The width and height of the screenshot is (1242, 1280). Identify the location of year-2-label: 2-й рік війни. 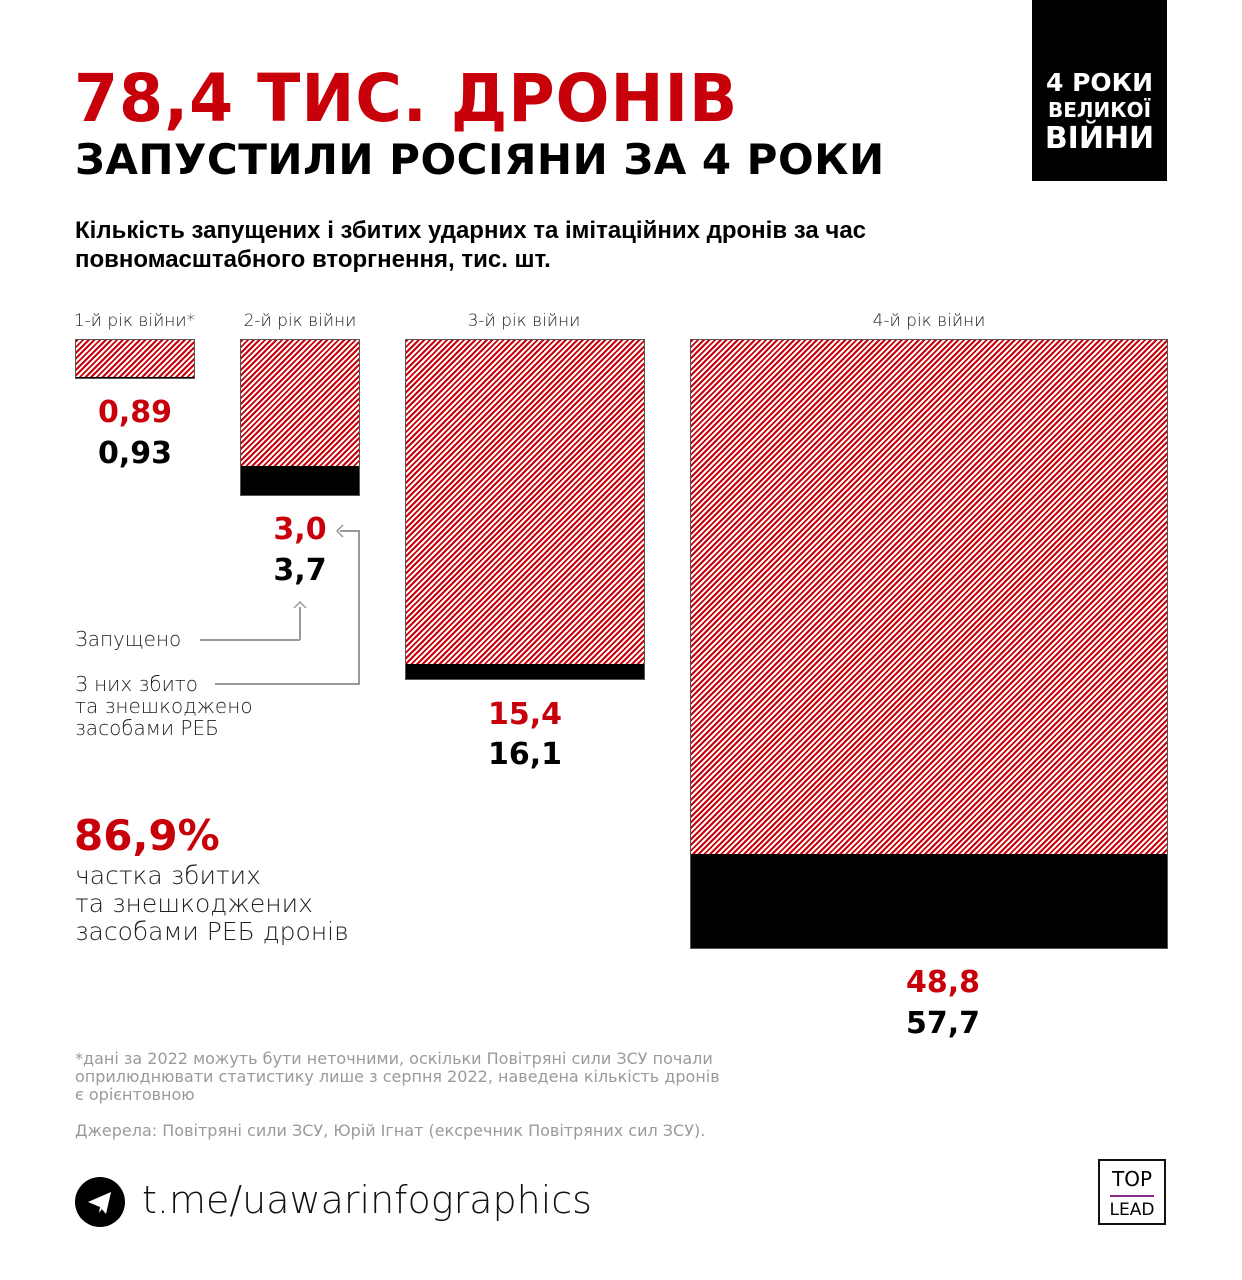
(300, 321).